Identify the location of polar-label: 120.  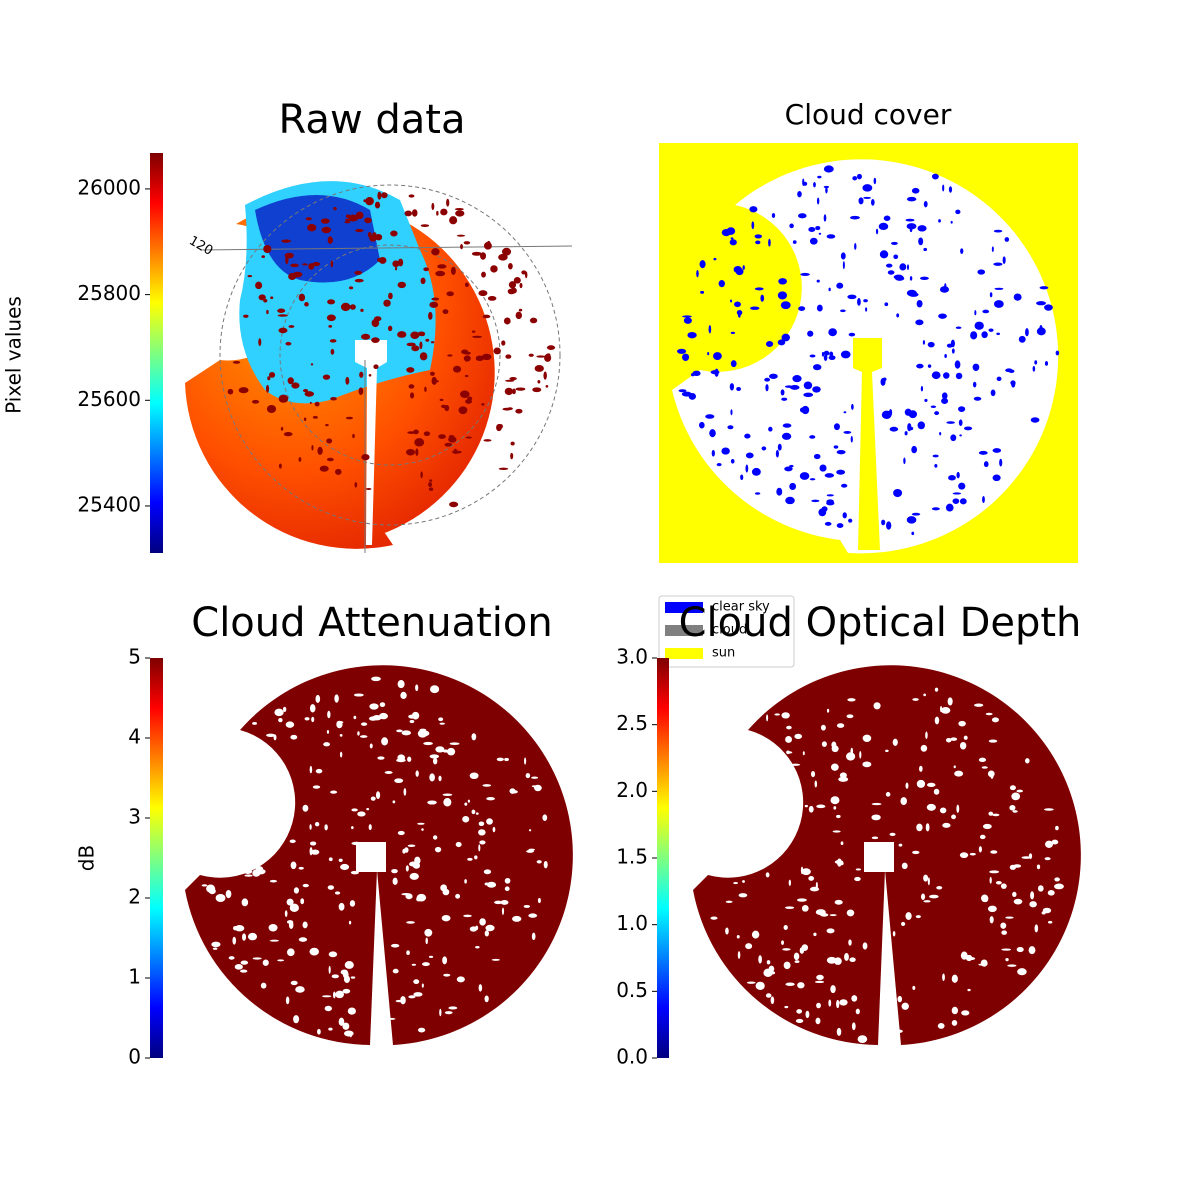
(200, 246).